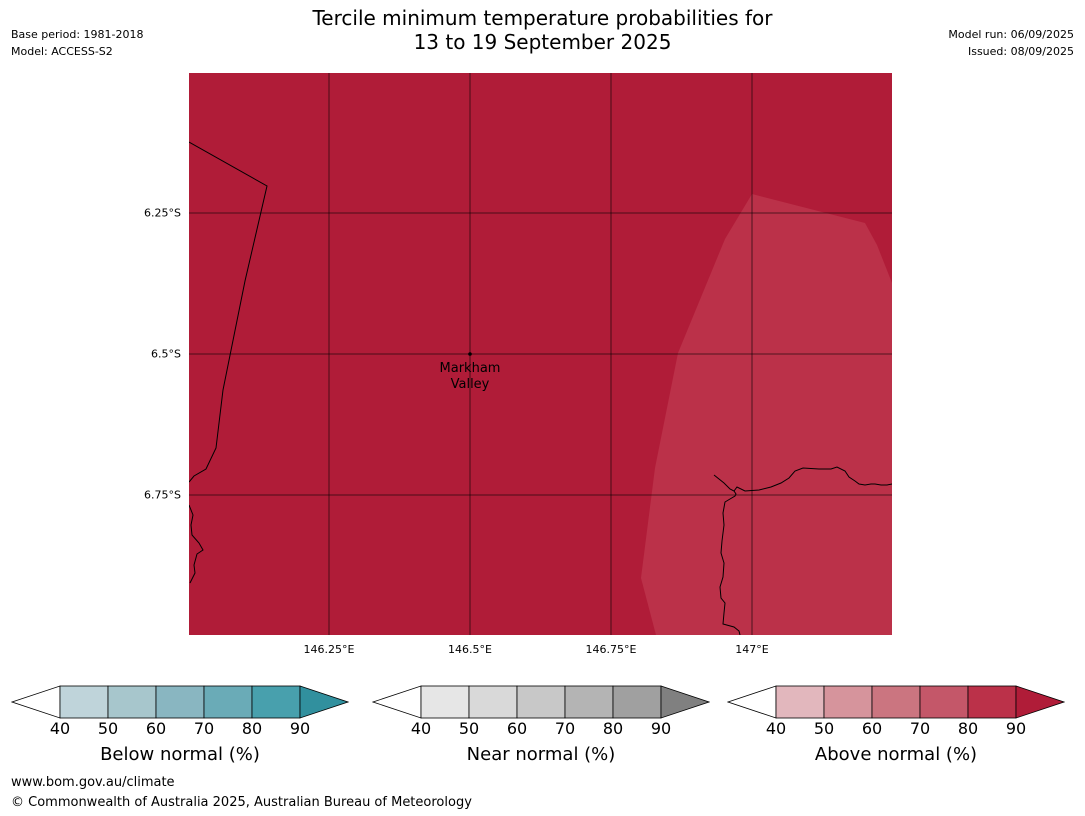  What do you see at coordinates (62, 51) in the screenshot?
I see `model-name: Model: ACCESS-S2` at bounding box center [62, 51].